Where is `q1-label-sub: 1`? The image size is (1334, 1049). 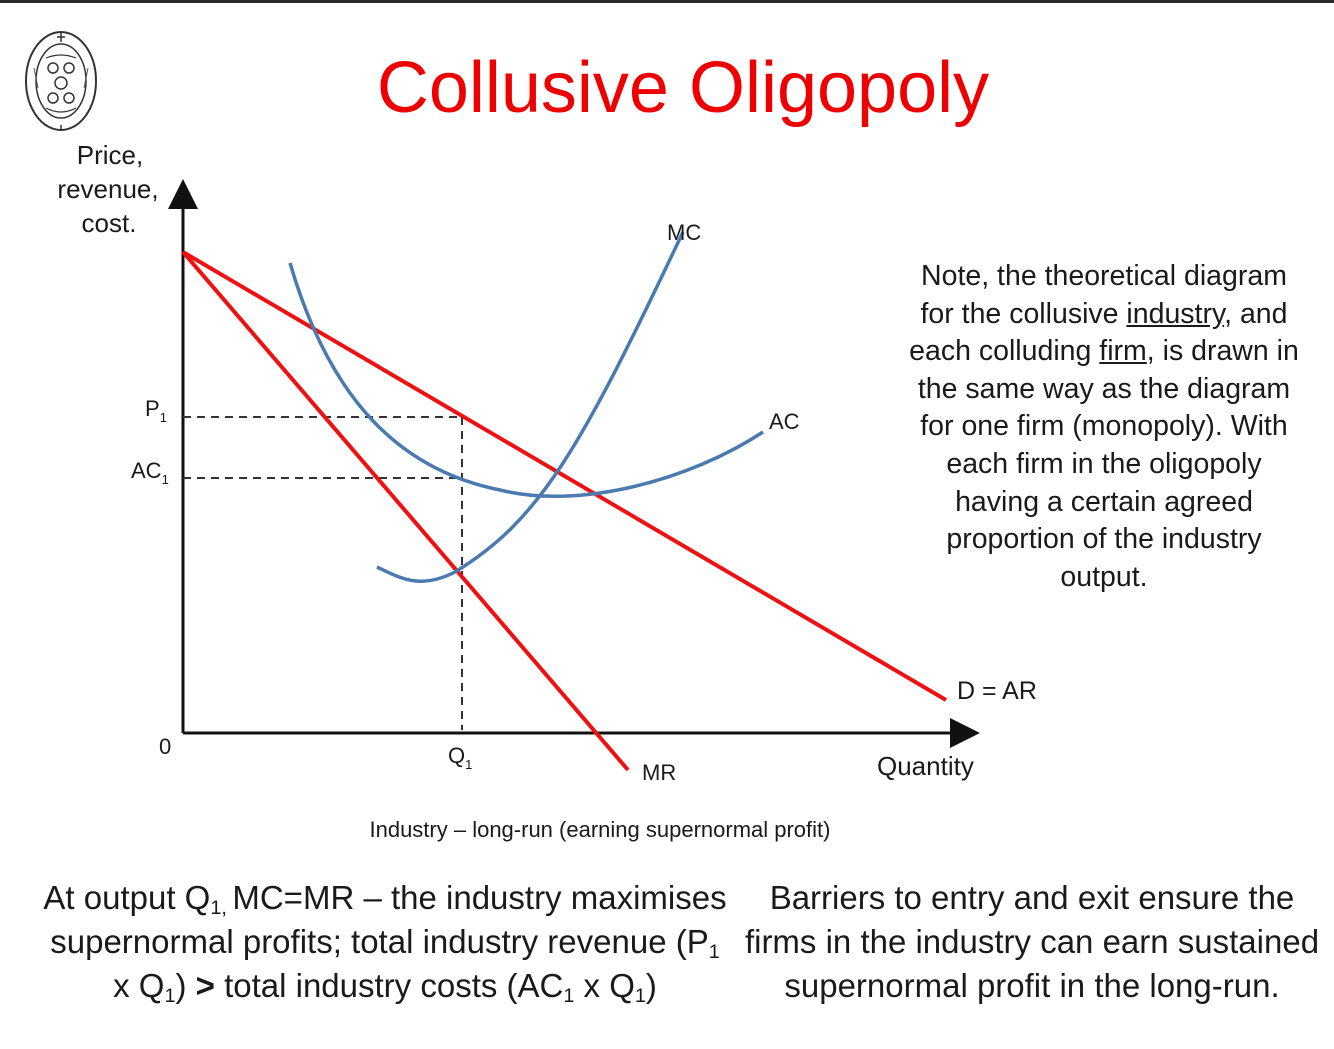
q1-label-sub: 1 is located at coordinates (468, 764).